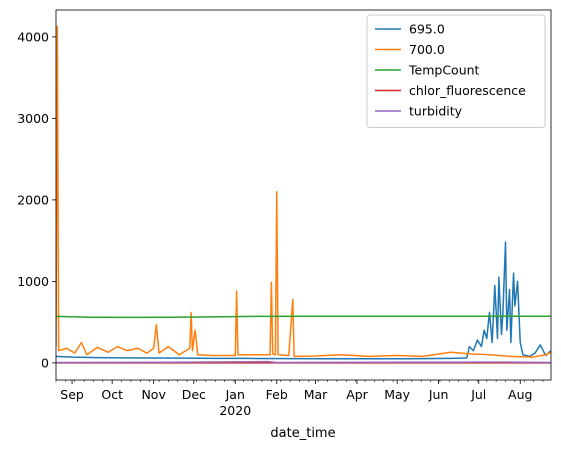 This screenshot has width=561, height=449. Describe the element at coordinates (436, 111) in the screenshot. I see `legend-label: turbidity` at that location.